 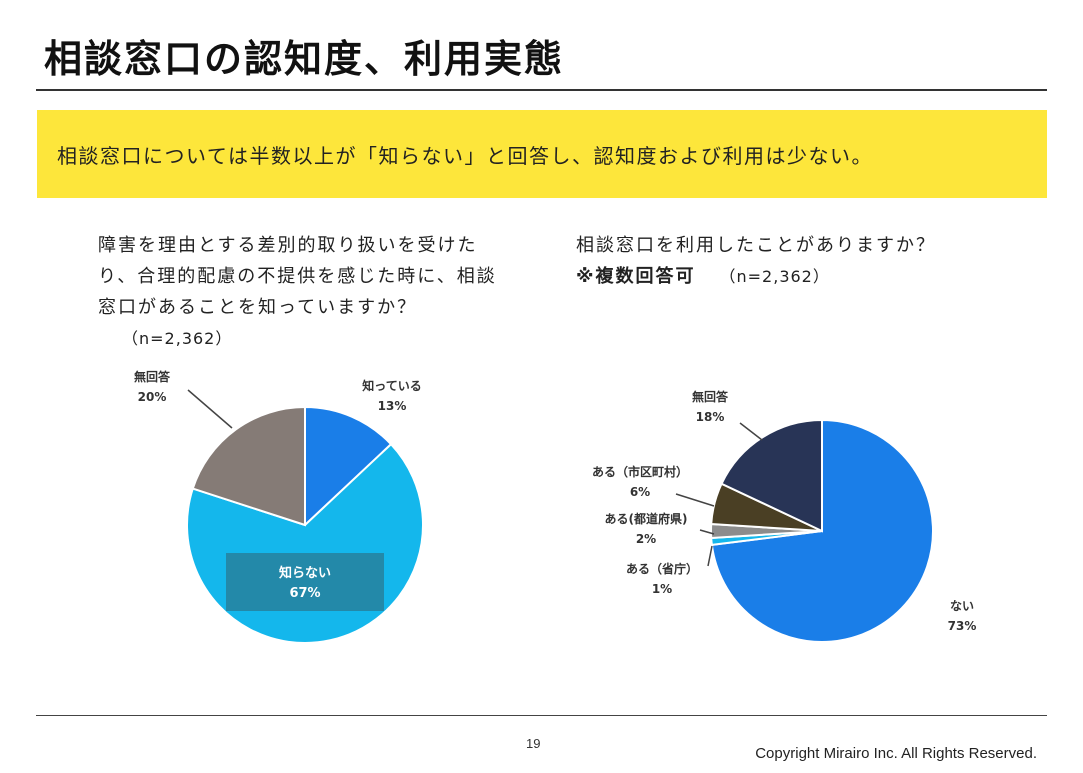 I want to click on chart2-label-name-0: ない, so click(x=962, y=606).